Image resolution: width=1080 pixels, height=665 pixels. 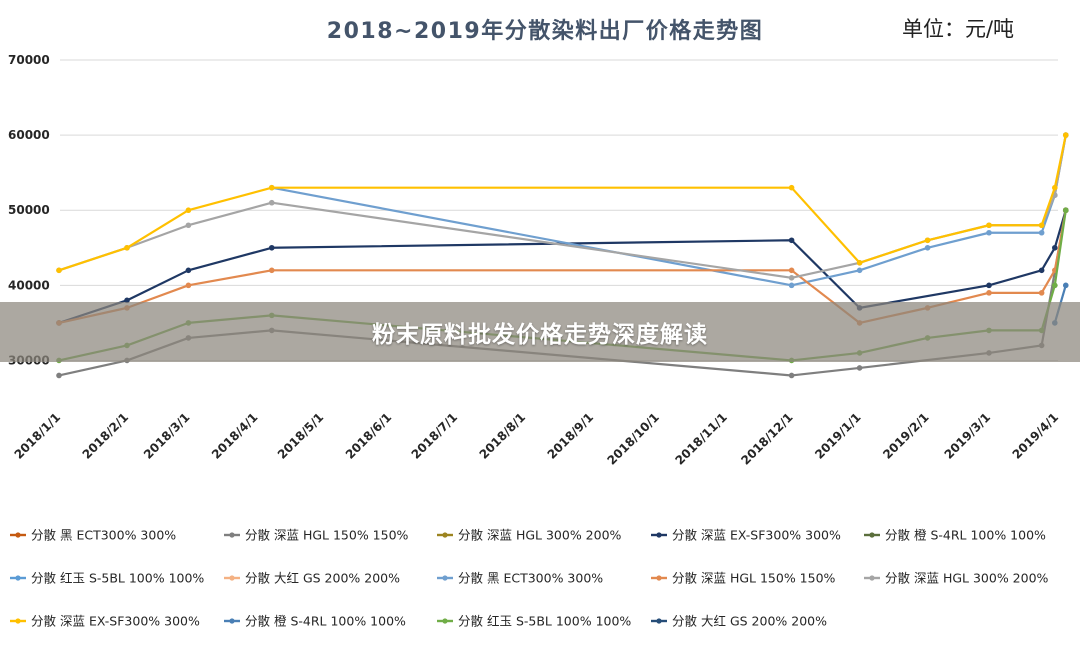 I want to click on x-tick-label: 2018/10/1, so click(x=632, y=438).